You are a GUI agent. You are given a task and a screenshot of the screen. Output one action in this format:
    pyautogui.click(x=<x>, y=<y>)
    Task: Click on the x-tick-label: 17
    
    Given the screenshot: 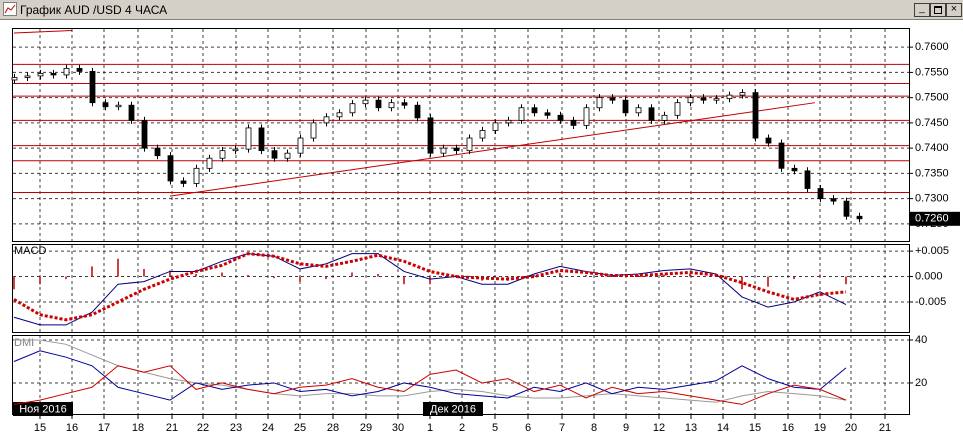 What is the action you would take?
    pyautogui.click(x=104, y=428)
    